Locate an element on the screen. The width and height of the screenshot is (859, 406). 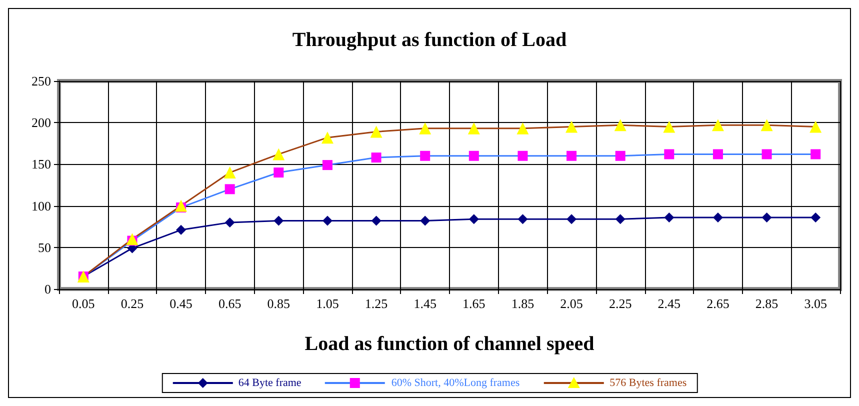
y-tick-label: 250 is located at coordinates (41, 81).